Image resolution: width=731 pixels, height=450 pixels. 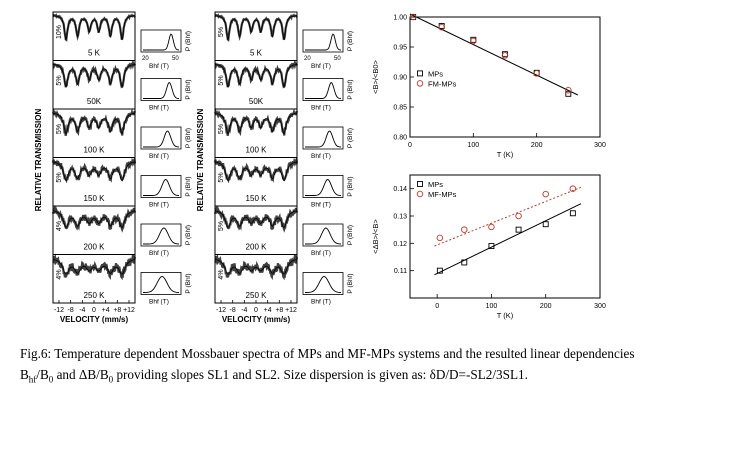 I want to click on x-tick-label: +4, so click(x=268, y=310).